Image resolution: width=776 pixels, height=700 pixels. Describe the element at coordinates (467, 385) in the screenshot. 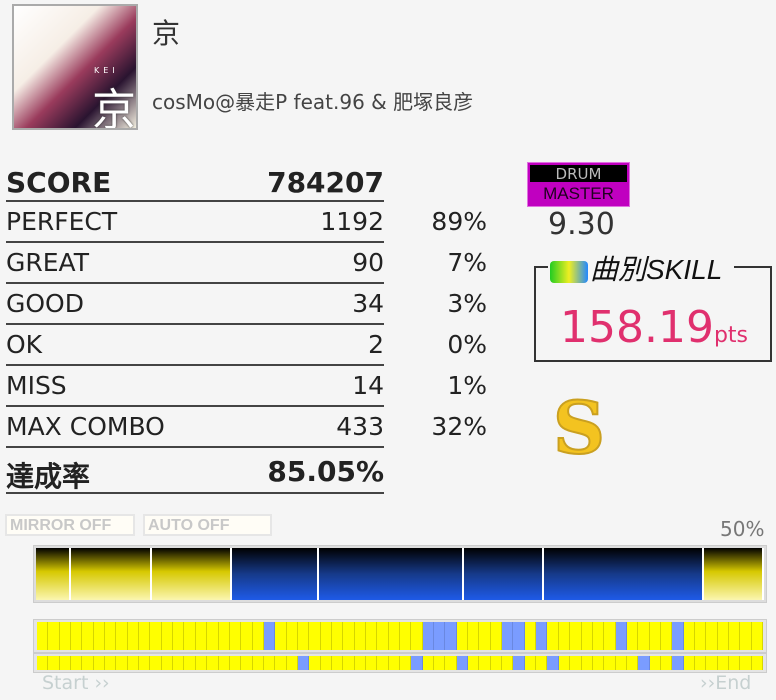

I see `result-percent: 1%` at that location.